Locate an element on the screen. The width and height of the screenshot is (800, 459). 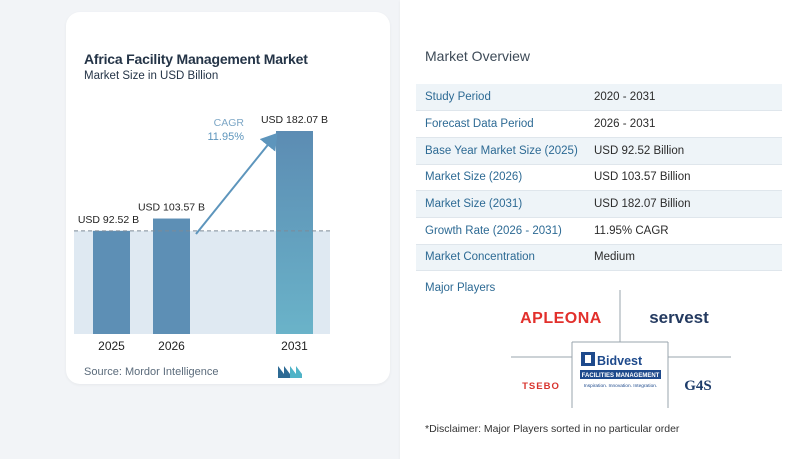
bar-2026 is located at coordinates (171, 276).